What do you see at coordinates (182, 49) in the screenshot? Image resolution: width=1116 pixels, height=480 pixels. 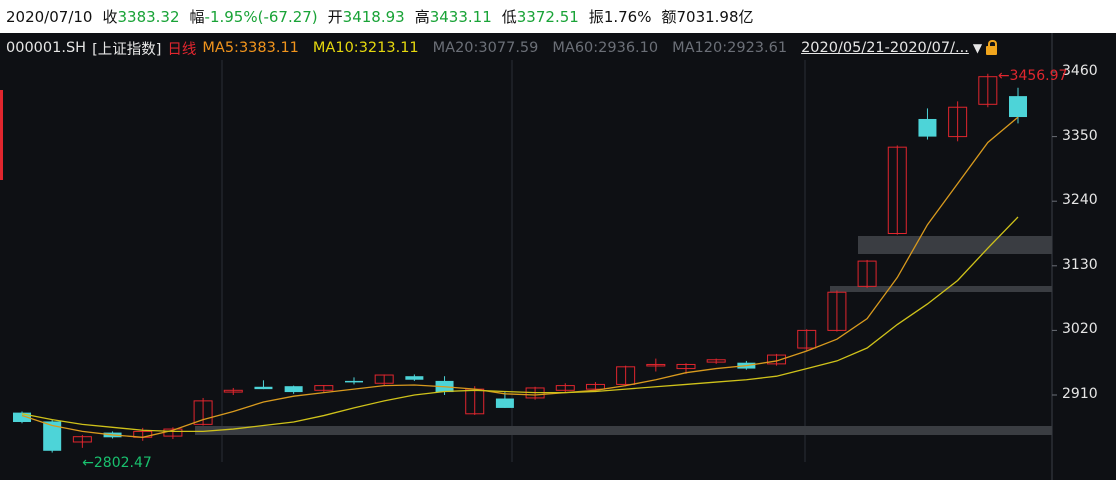 I see `period-label: 日线` at bounding box center [182, 49].